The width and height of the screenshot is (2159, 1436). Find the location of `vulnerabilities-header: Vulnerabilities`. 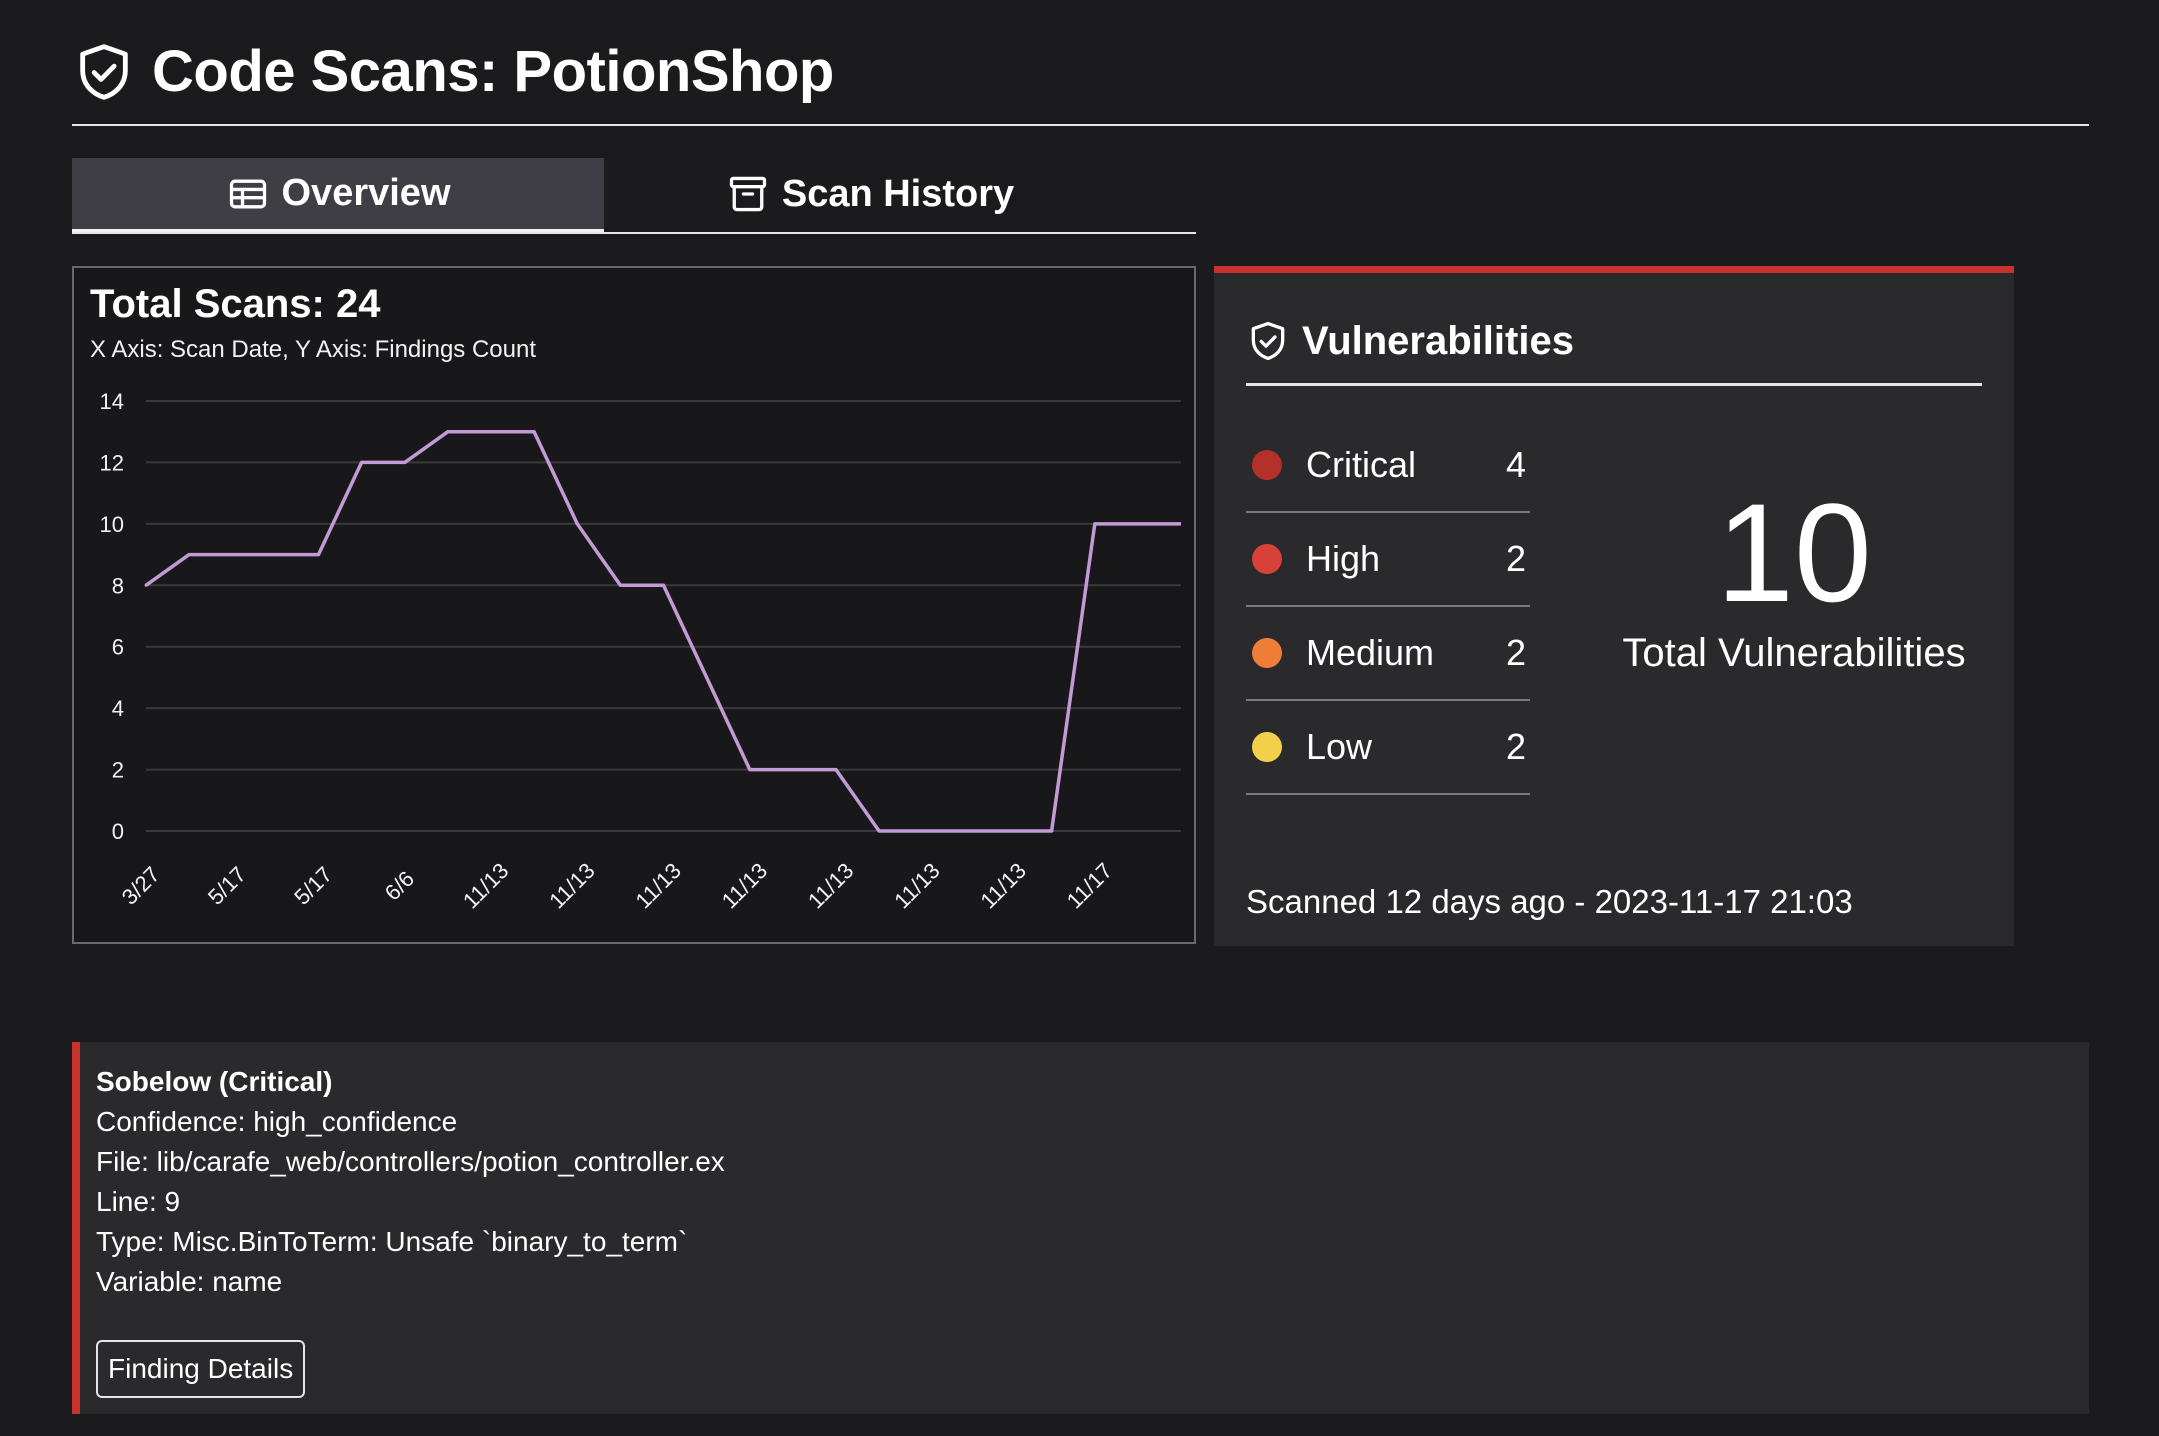

vulnerabilities-header: Vulnerabilities is located at coordinates (1614, 349).